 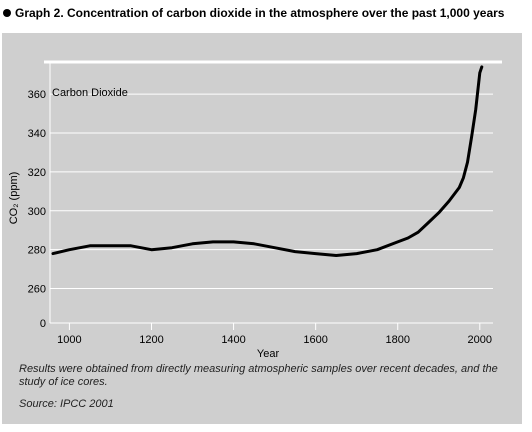 What do you see at coordinates (37, 173) in the screenshot?
I see `y-tick-label-320: 320` at bounding box center [37, 173].